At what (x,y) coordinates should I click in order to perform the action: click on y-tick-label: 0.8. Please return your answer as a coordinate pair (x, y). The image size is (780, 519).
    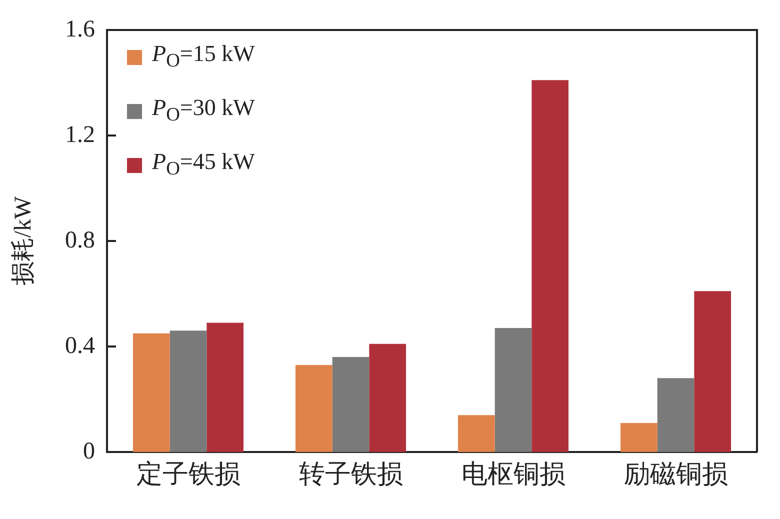
    Looking at the image, I should click on (80, 240).